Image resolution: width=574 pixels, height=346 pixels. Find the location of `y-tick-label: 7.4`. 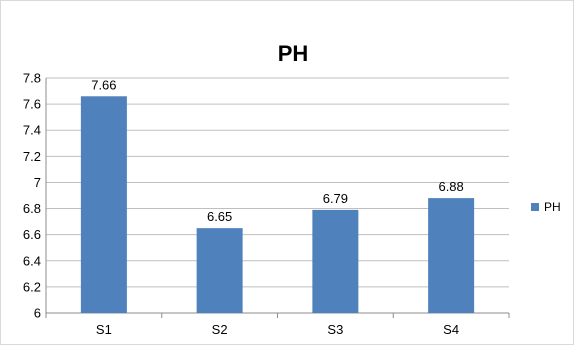

y-tick-label: 7.4 is located at coordinates (32, 130).